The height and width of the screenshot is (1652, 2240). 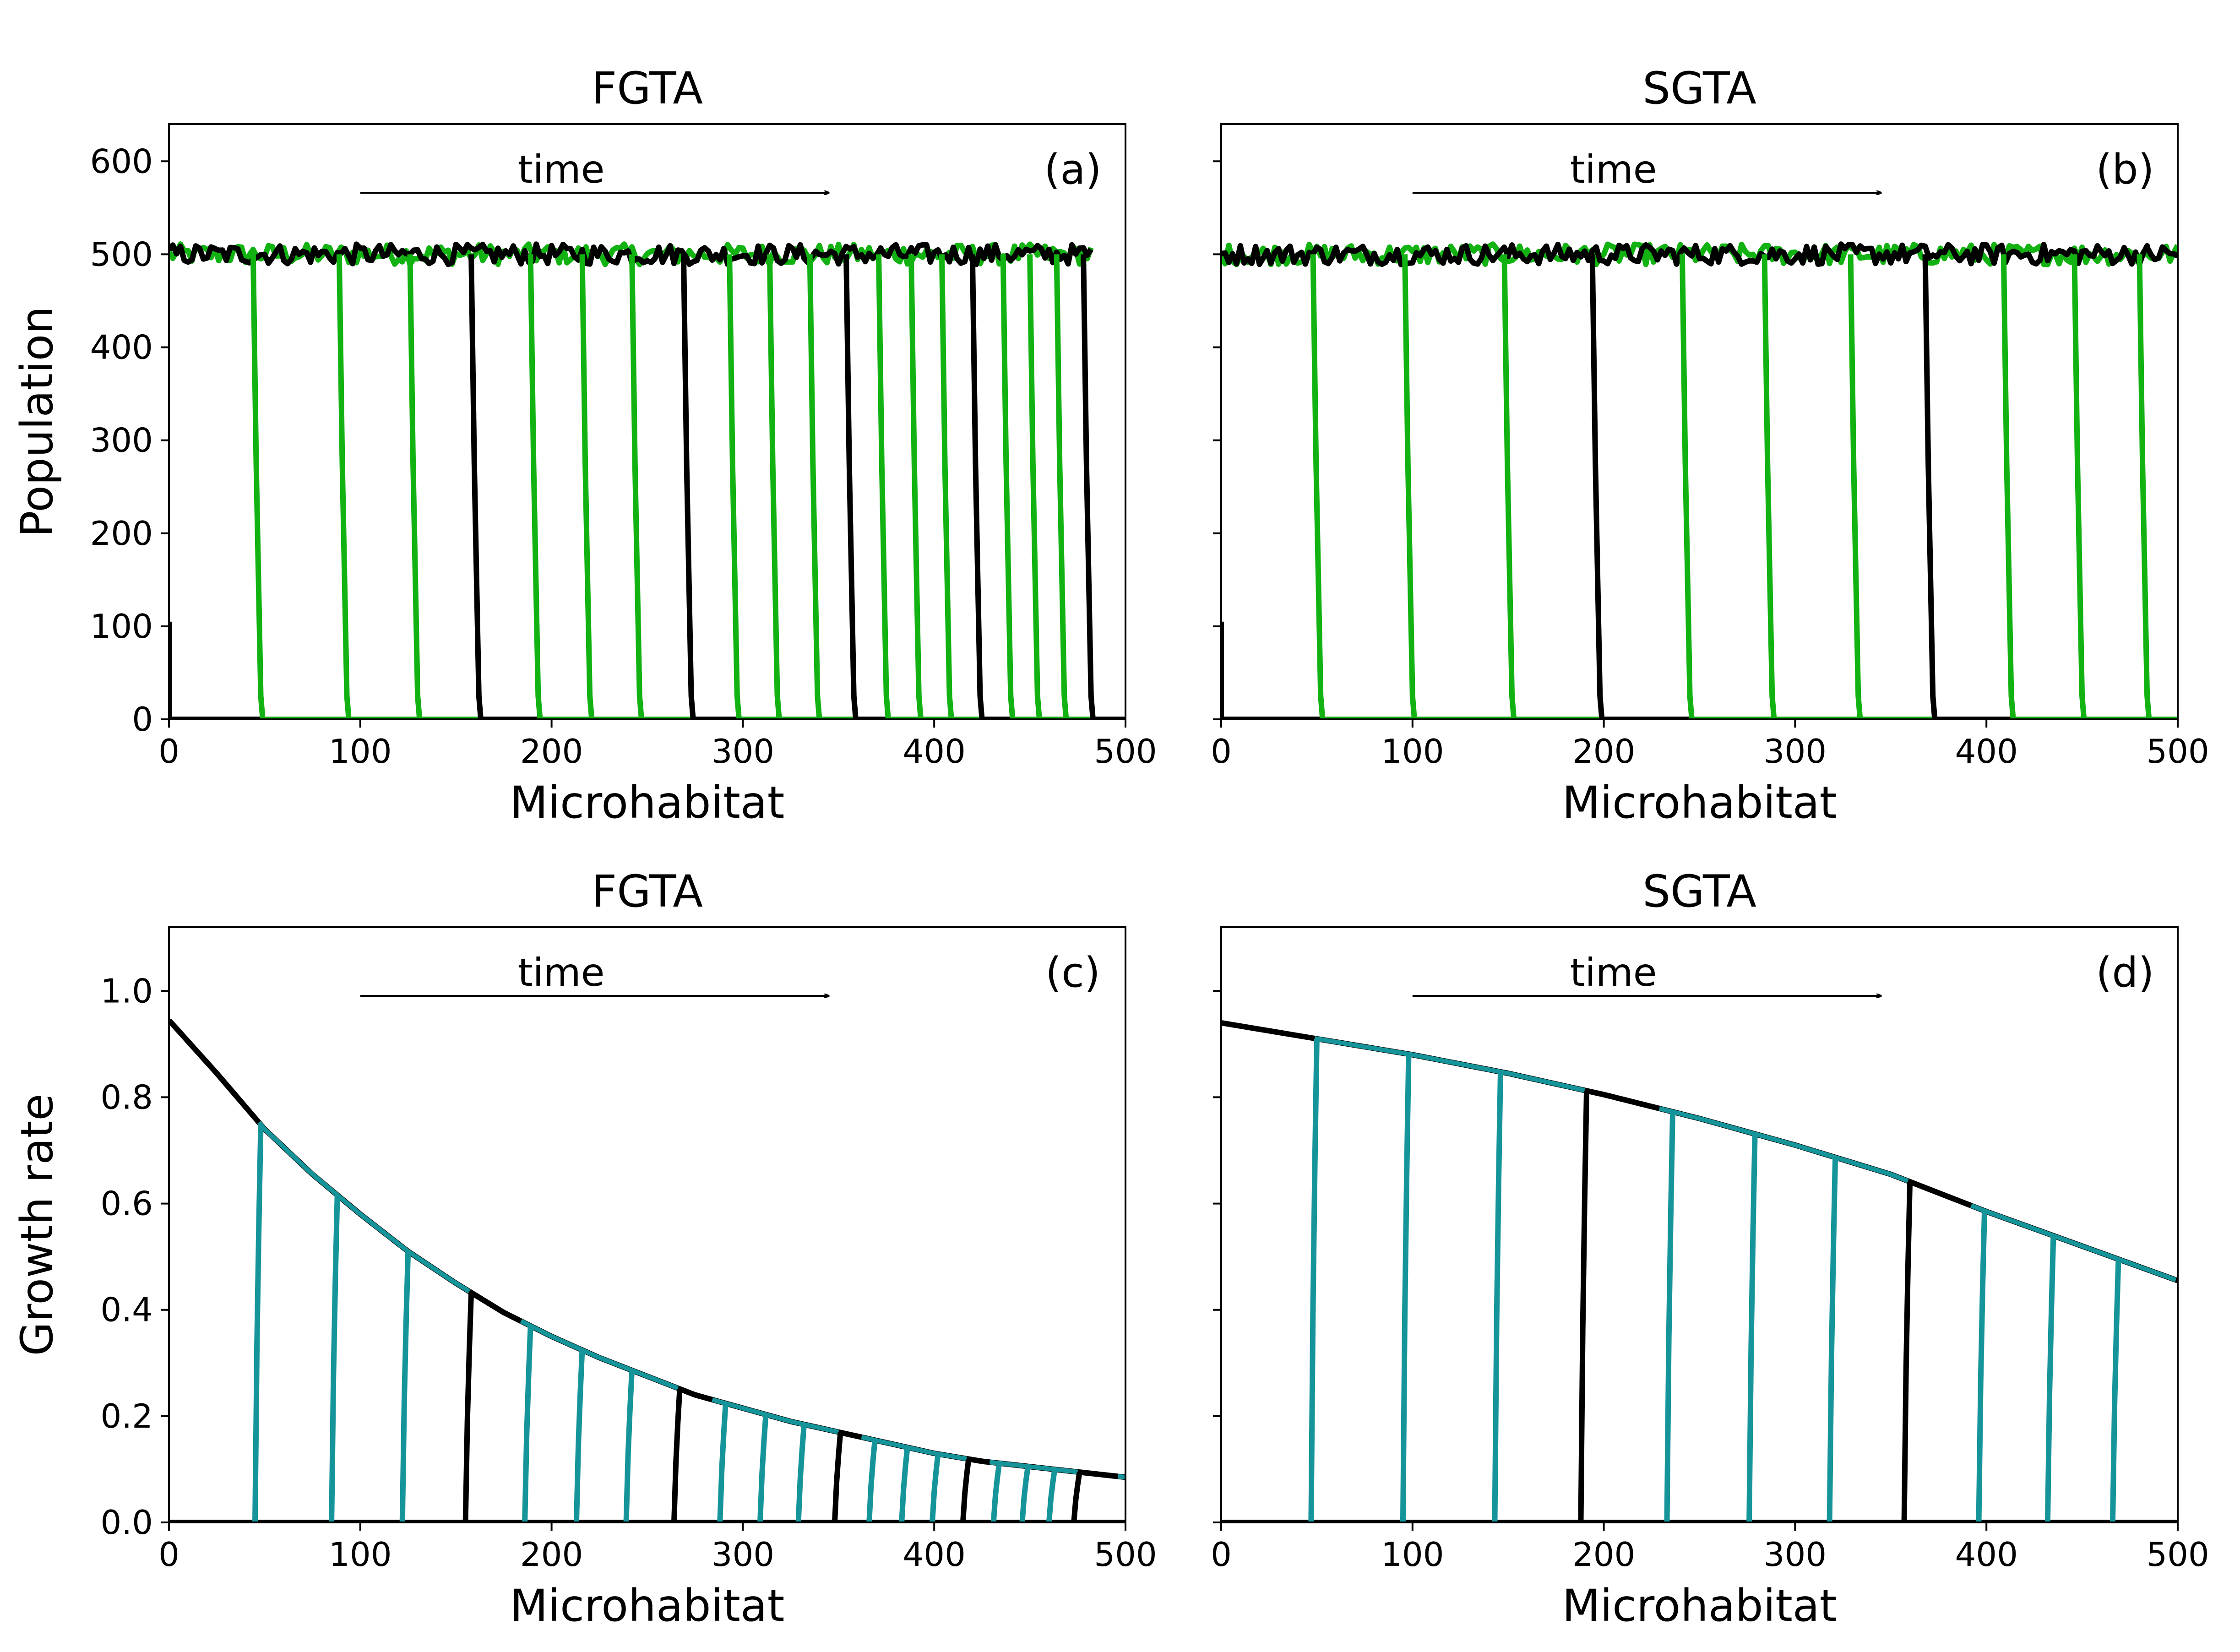 I want to click on y-tick-label: 500, so click(x=121, y=254).